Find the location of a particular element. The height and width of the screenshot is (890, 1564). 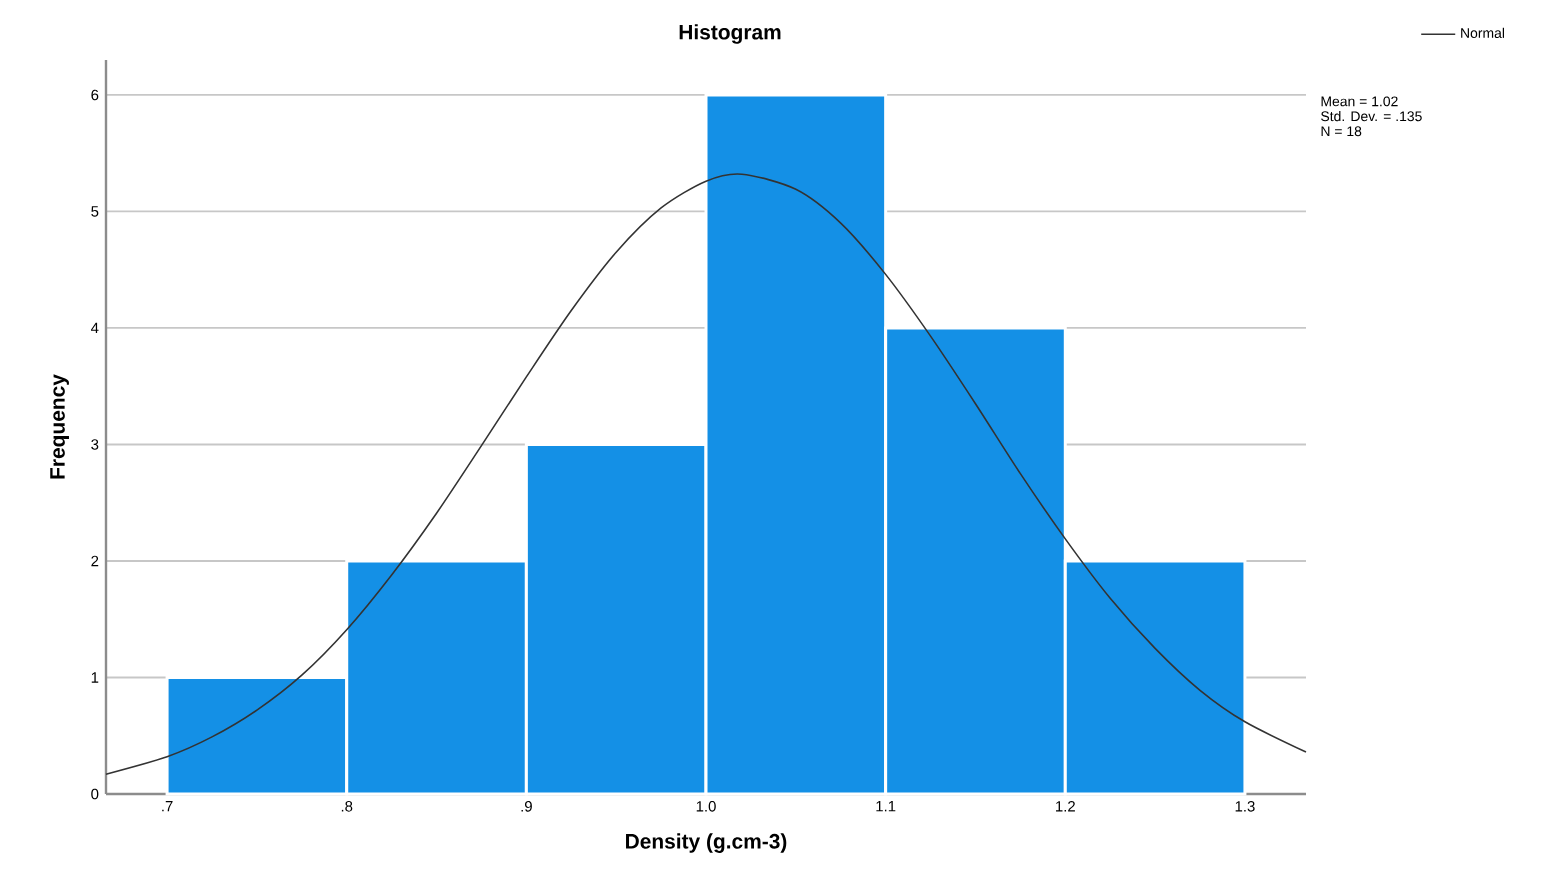

chart-title: Histogram is located at coordinates (730, 34).